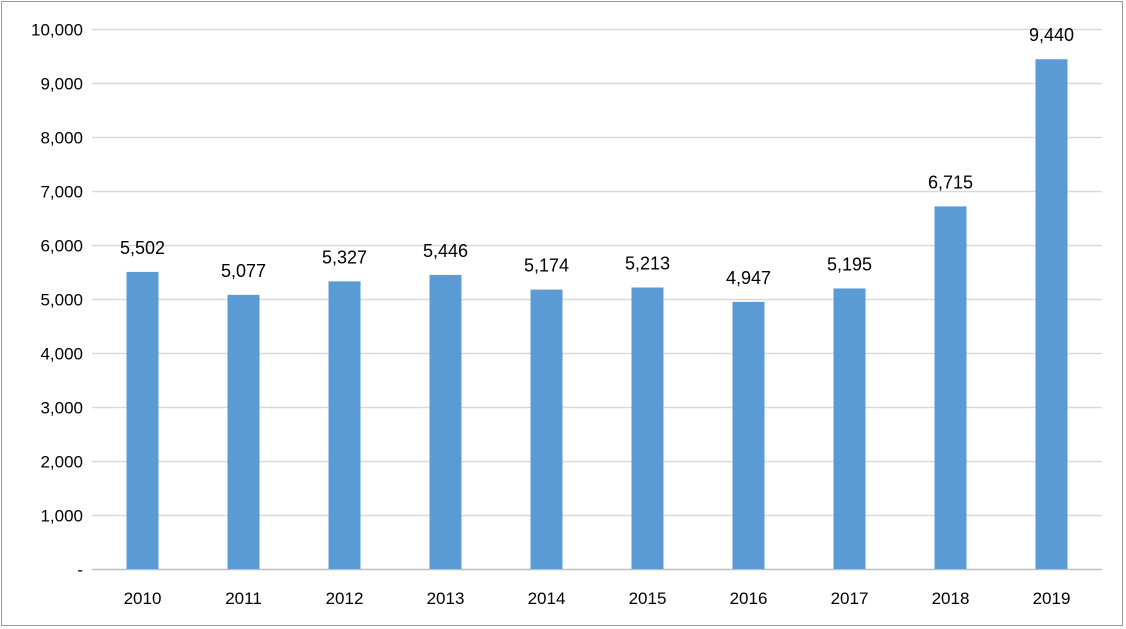  Describe the element at coordinates (61, 84) in the screenshot. I see `y-tick-label: 9,000` at that location.